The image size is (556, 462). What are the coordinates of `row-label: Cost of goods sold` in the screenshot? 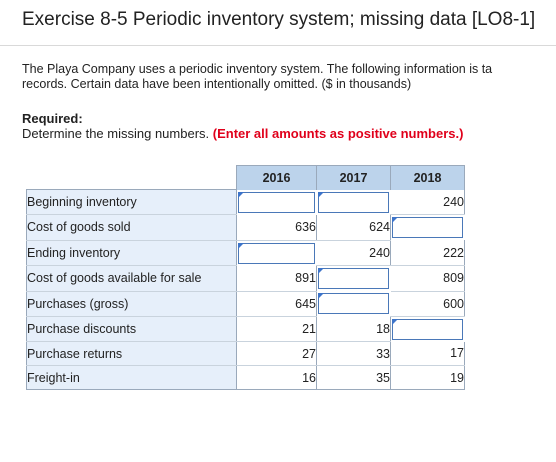 It's located at (131, 227).